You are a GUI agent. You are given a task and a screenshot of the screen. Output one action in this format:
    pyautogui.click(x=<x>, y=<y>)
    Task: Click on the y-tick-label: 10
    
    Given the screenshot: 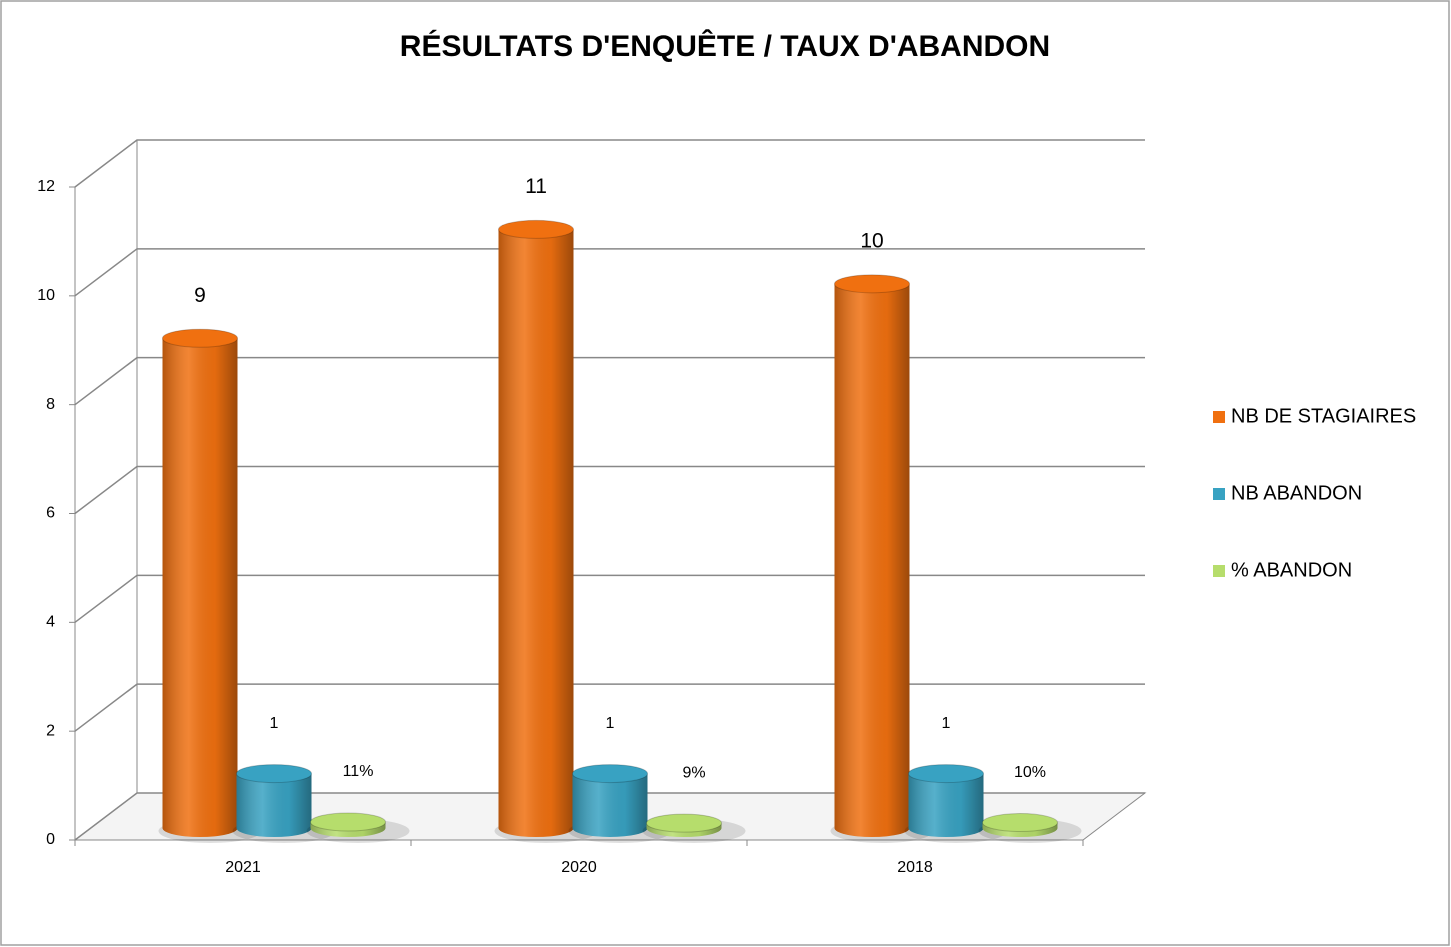 What is the action you would take?
    pyautogui.click(x=46, y=295)
    